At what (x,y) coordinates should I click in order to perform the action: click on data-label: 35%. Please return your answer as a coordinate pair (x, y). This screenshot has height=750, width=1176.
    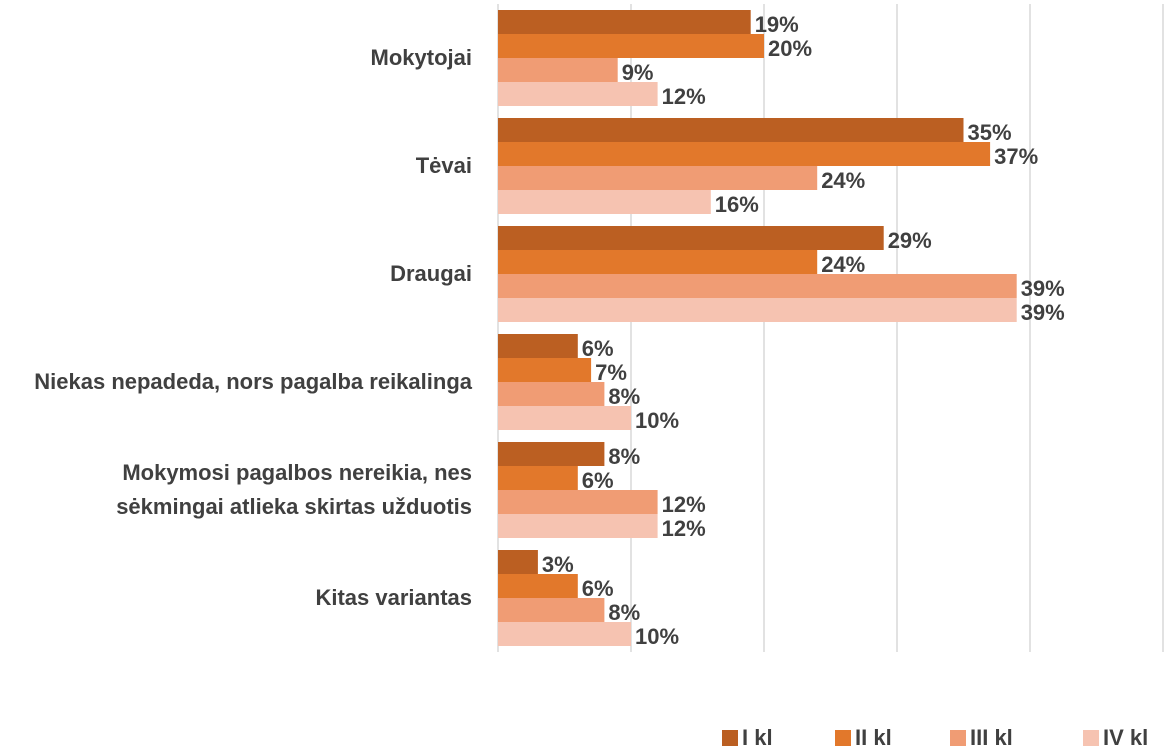
    Looking at the image, I should click on (990, 132).